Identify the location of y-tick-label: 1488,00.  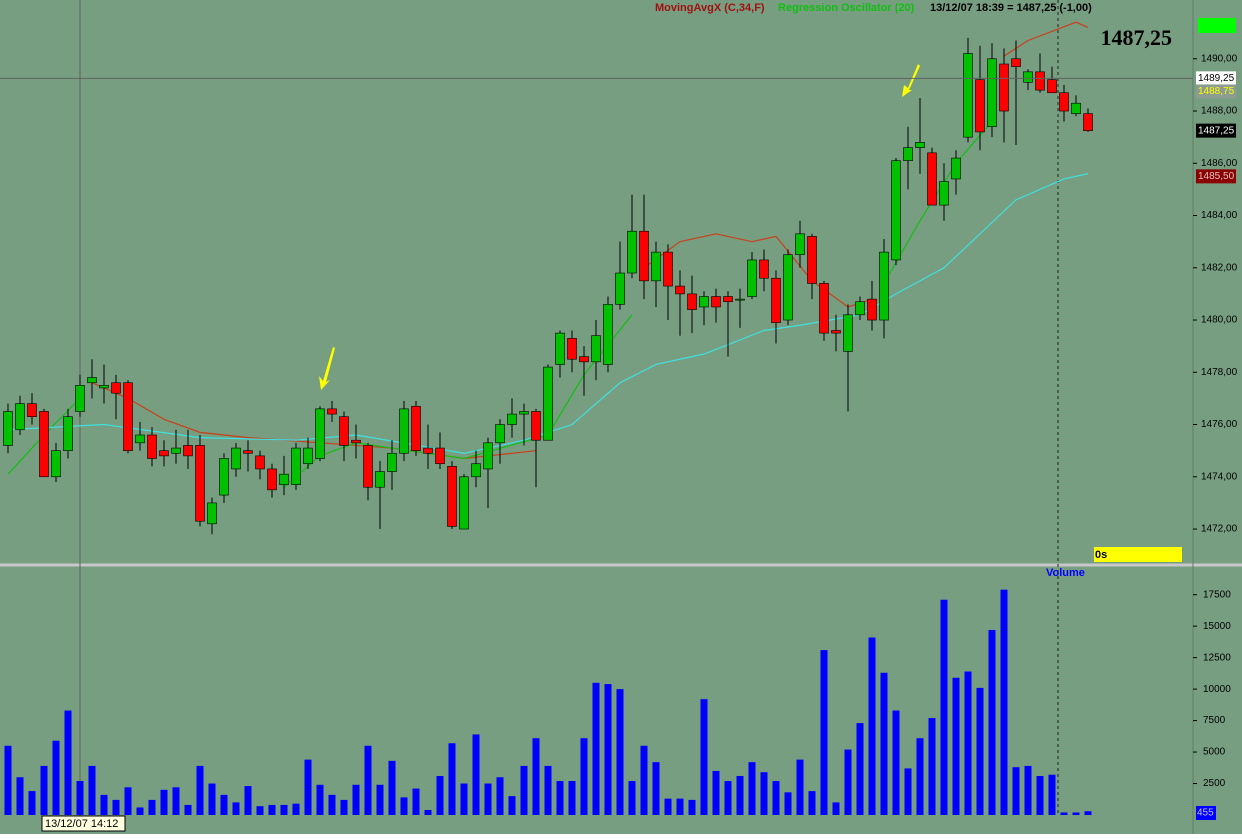
(1219, 111).